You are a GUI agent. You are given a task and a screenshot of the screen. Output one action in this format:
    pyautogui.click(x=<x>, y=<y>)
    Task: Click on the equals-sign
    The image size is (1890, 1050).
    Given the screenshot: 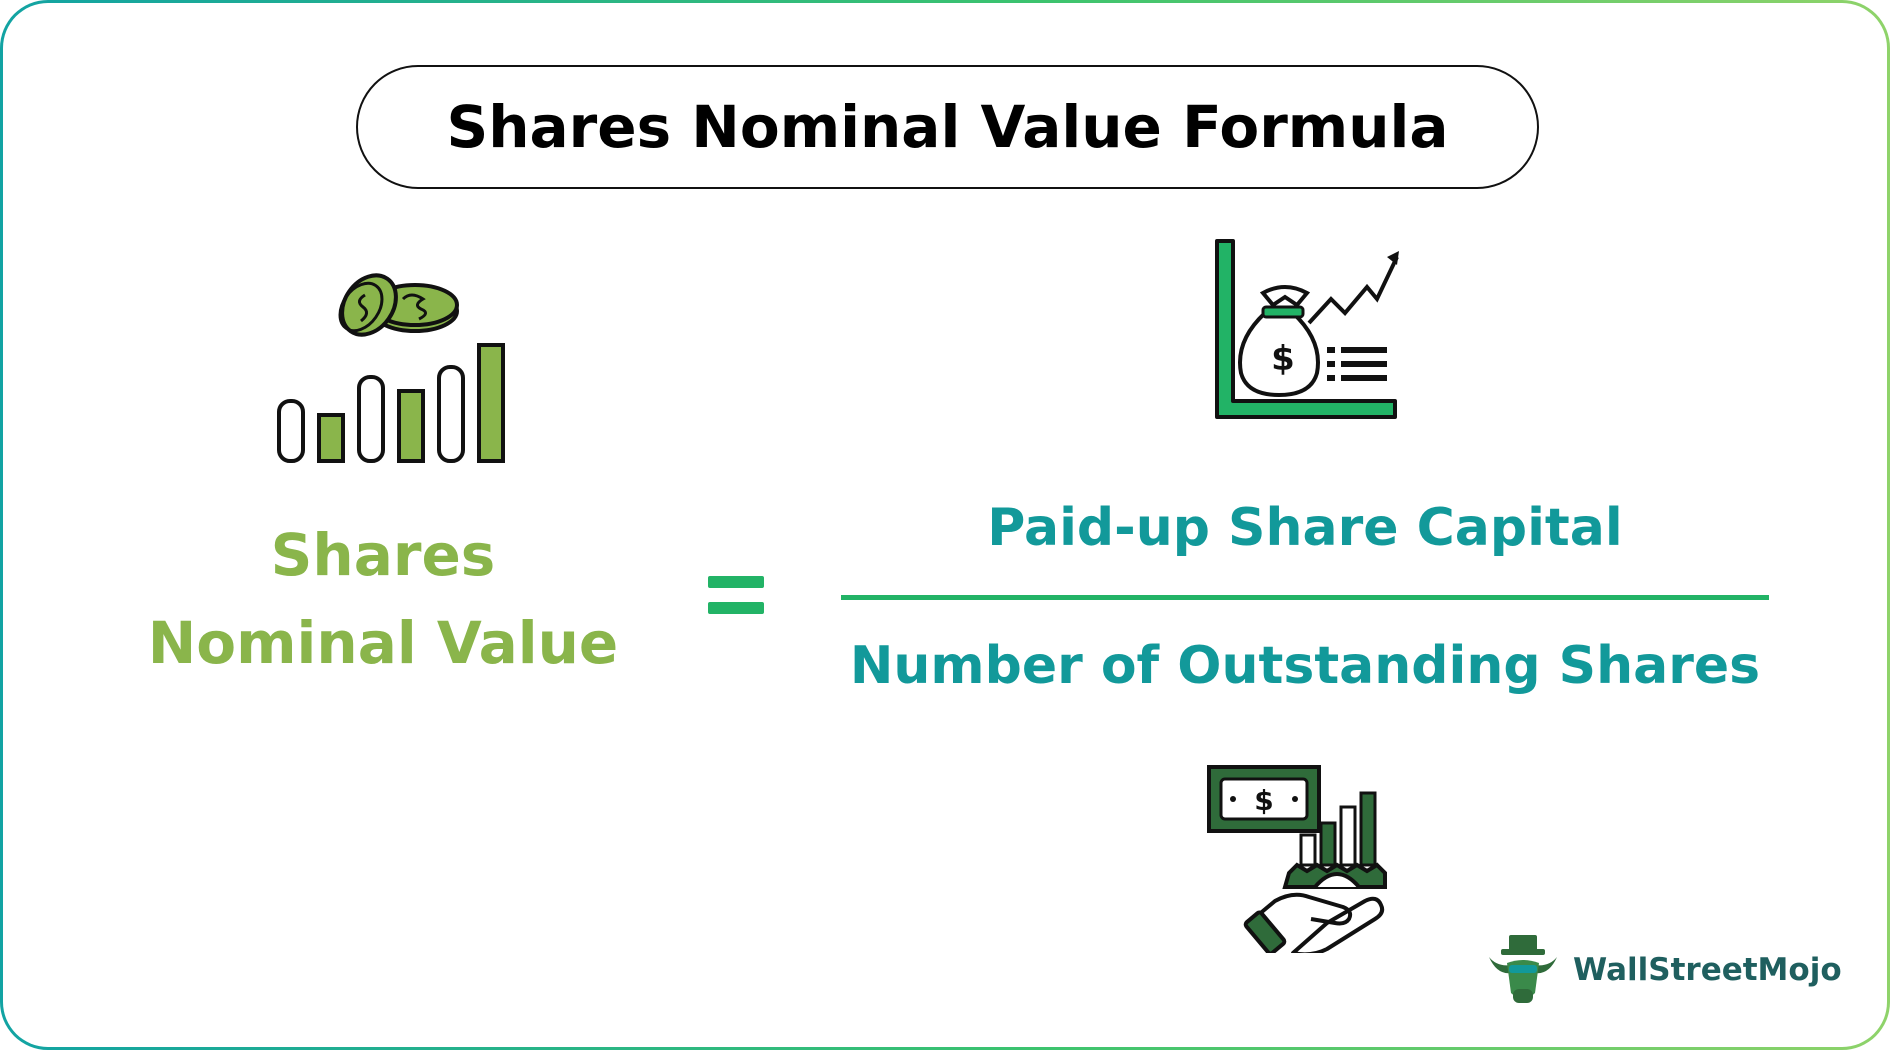 What is the action you would take?
    pyautogui.click(x=736, y=596)
    